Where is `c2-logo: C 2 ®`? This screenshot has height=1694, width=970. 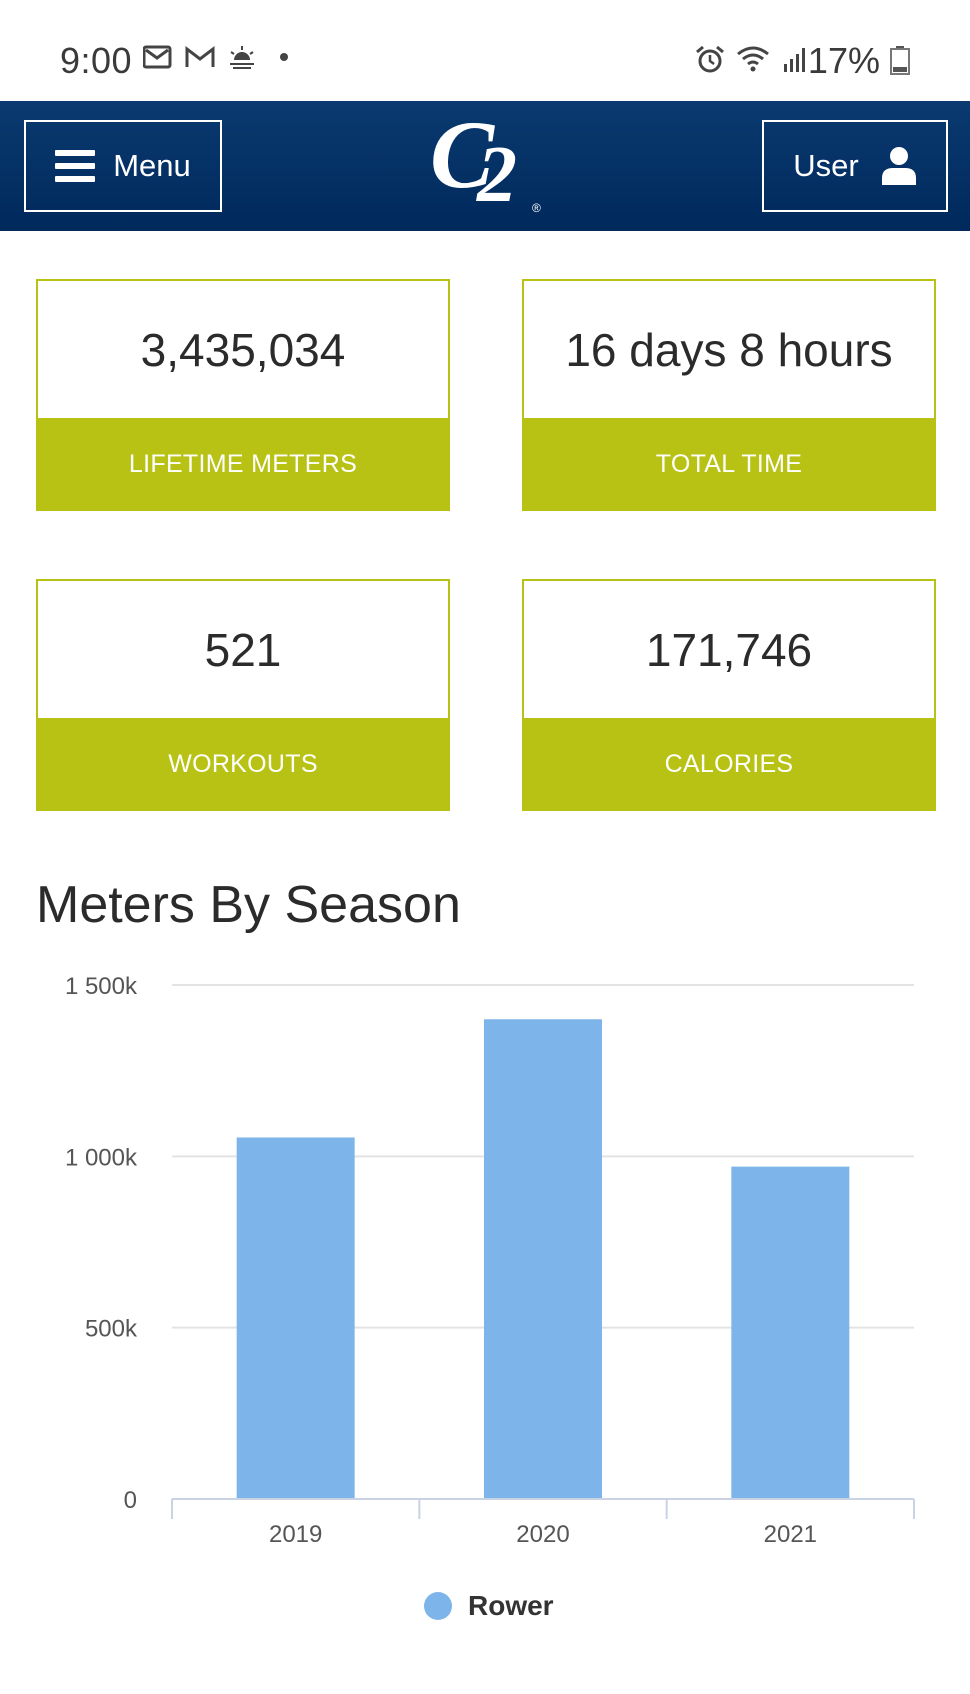
c2-logo: C 2 ® is located at coordinates (485, 160).